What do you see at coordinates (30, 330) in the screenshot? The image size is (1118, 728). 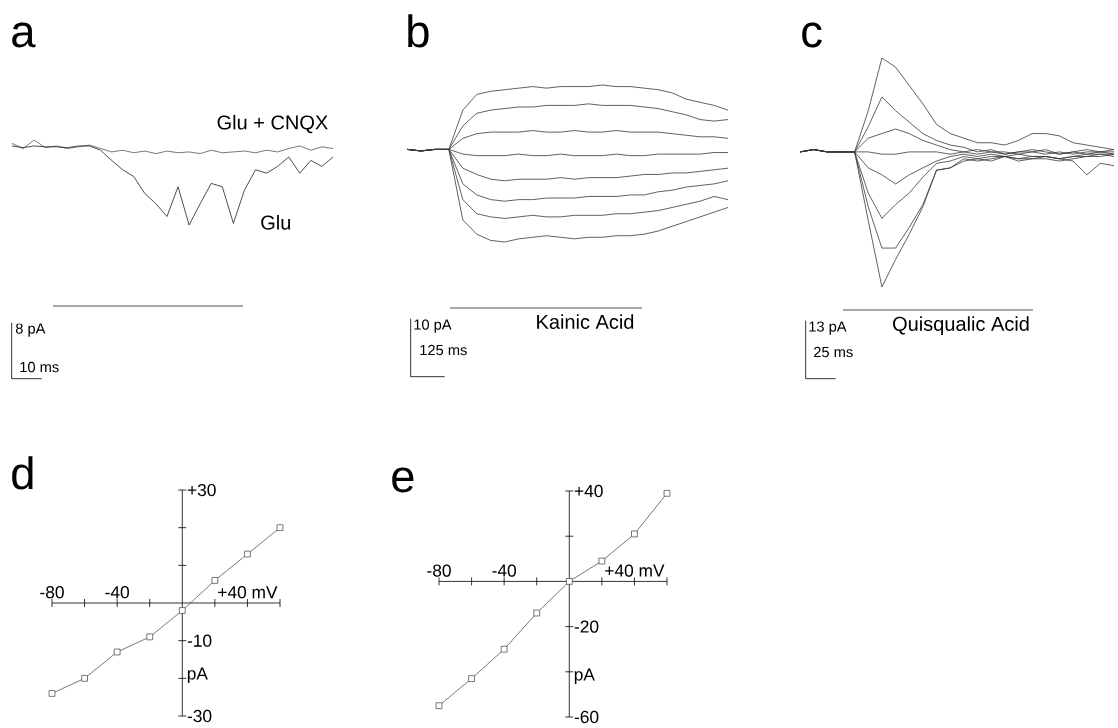 I see `text: 8 pA` at bounding box center [30, 330].